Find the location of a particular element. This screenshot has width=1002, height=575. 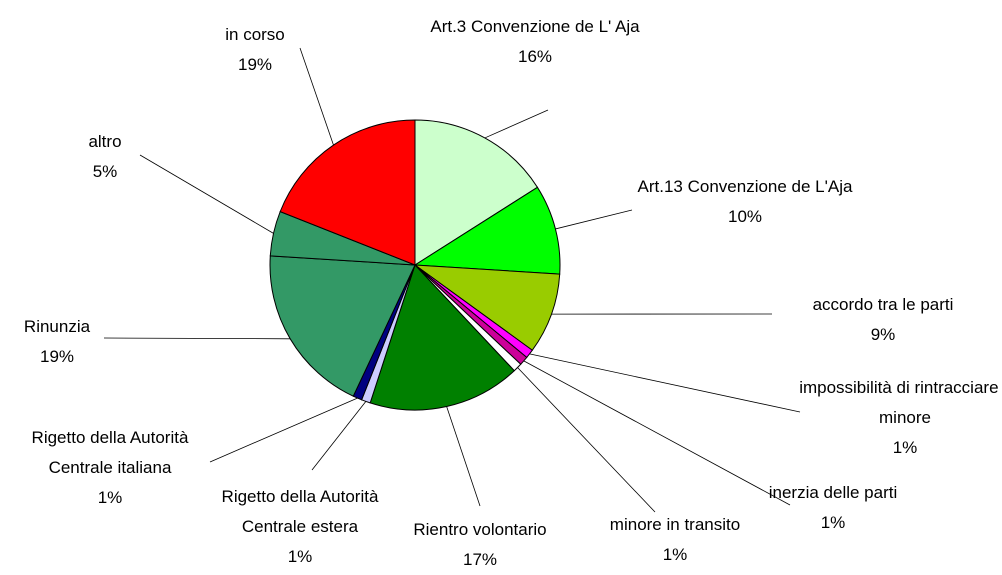

category-label: Rientro volontario is located at coordinates (480, 530).